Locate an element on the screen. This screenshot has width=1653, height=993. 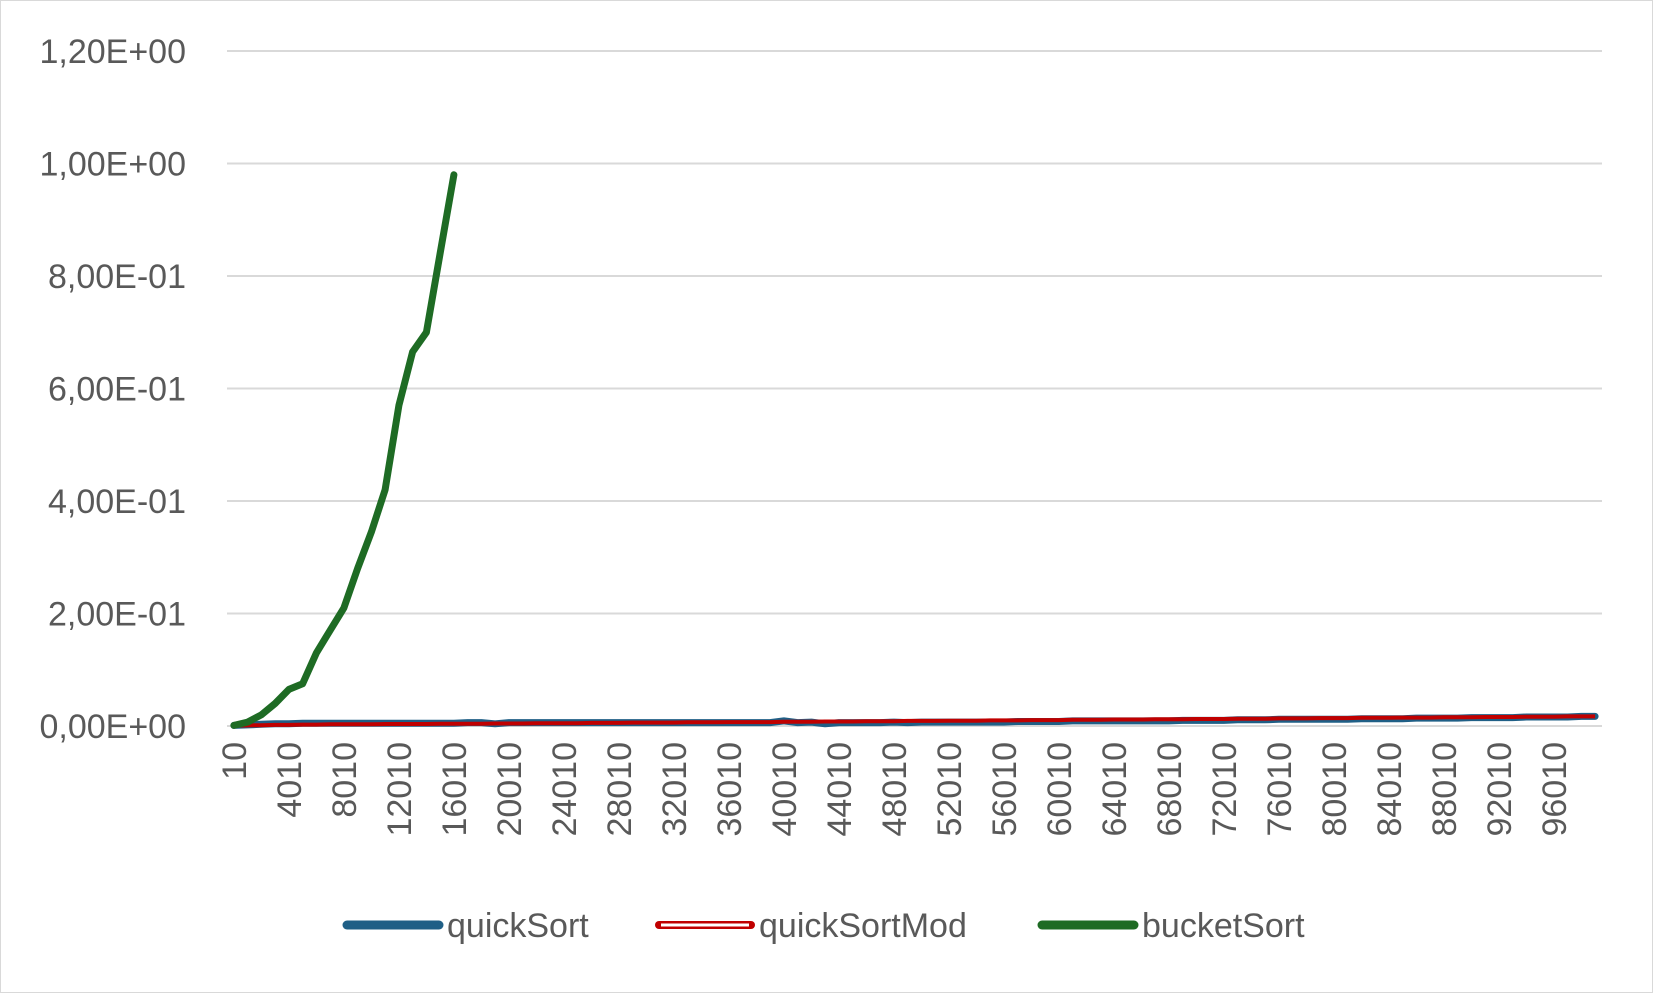
x-tick-label: 12010 is located at coordinates (400, 789).